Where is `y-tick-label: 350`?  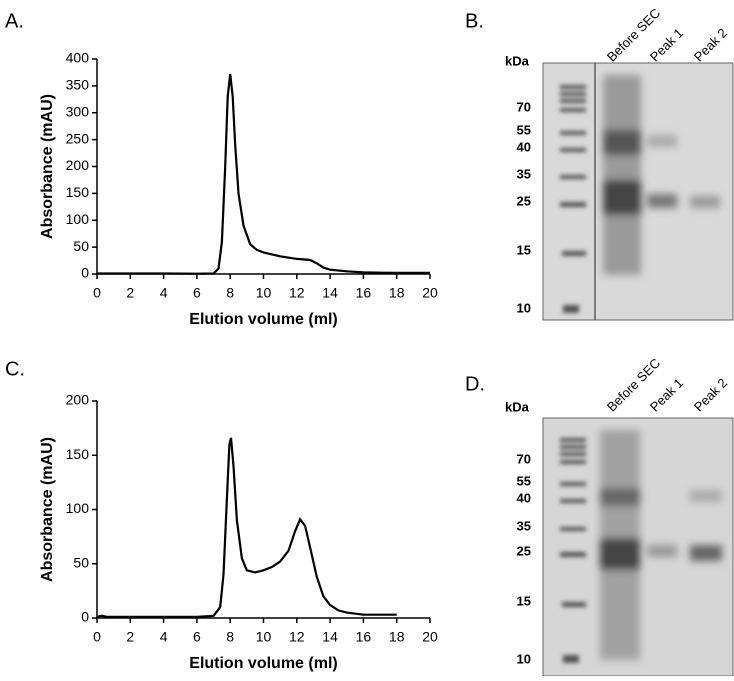
y-tick-label: 350 is located at coordinates (78, 85).